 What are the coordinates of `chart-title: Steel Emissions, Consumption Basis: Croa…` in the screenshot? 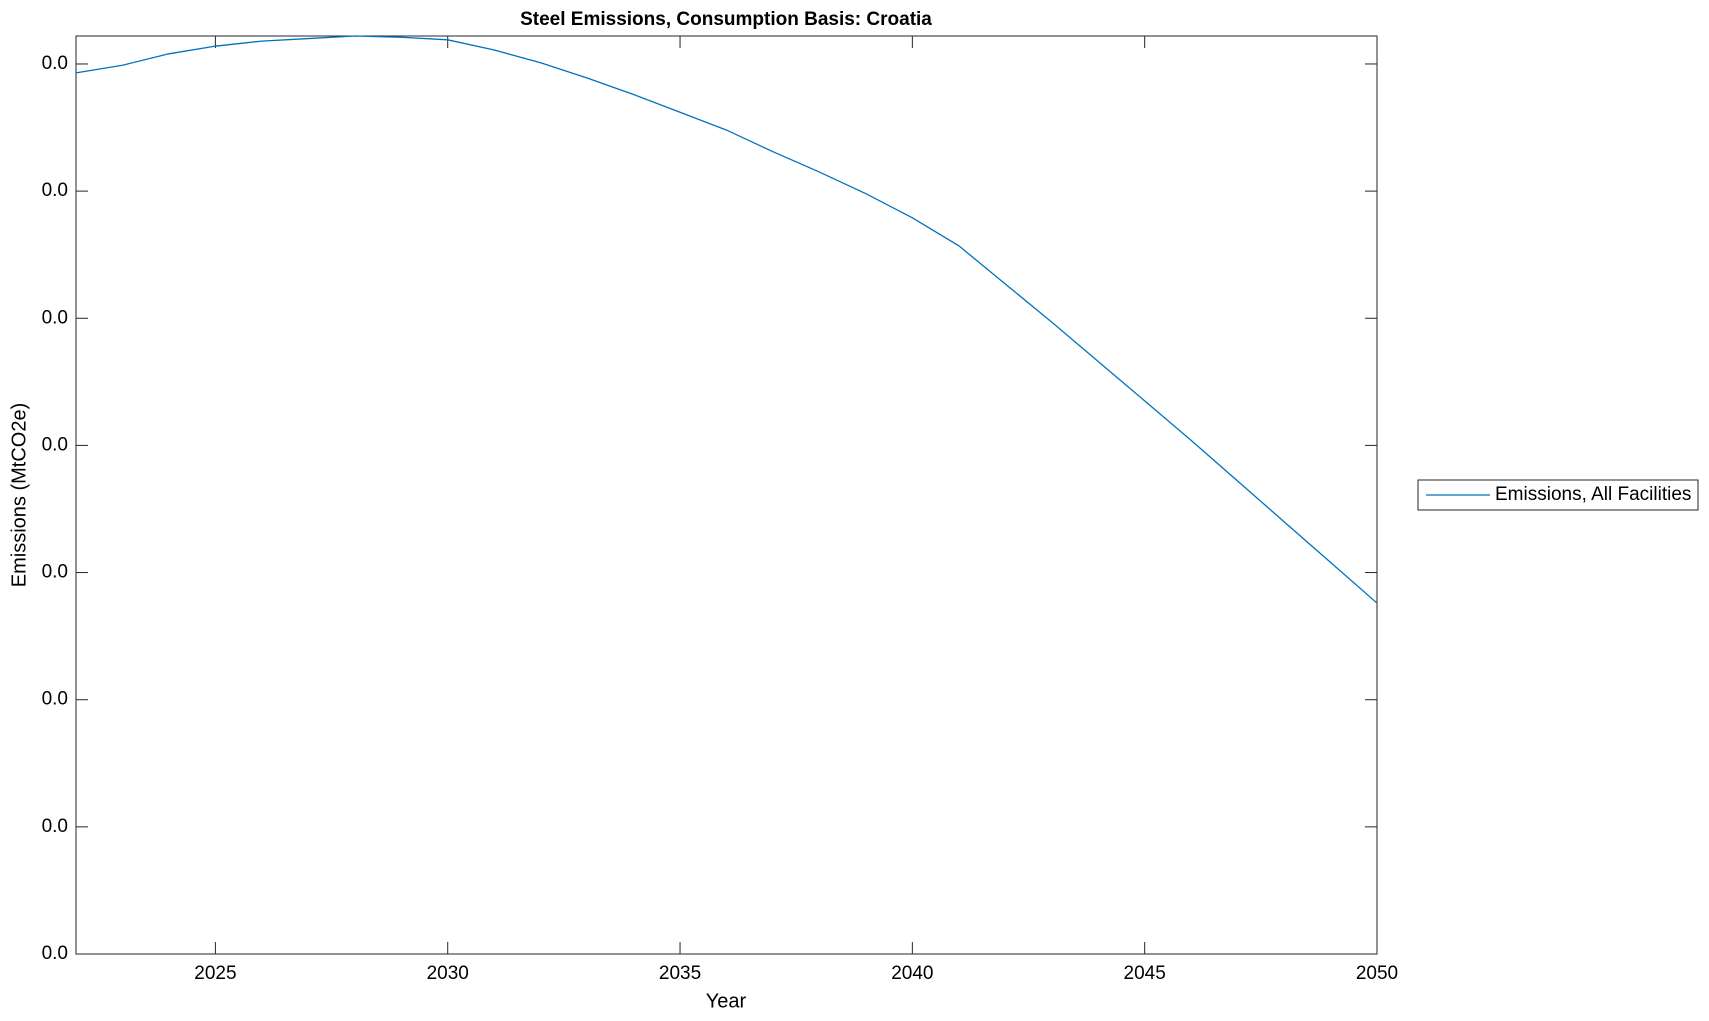 It's located at (726, 19).